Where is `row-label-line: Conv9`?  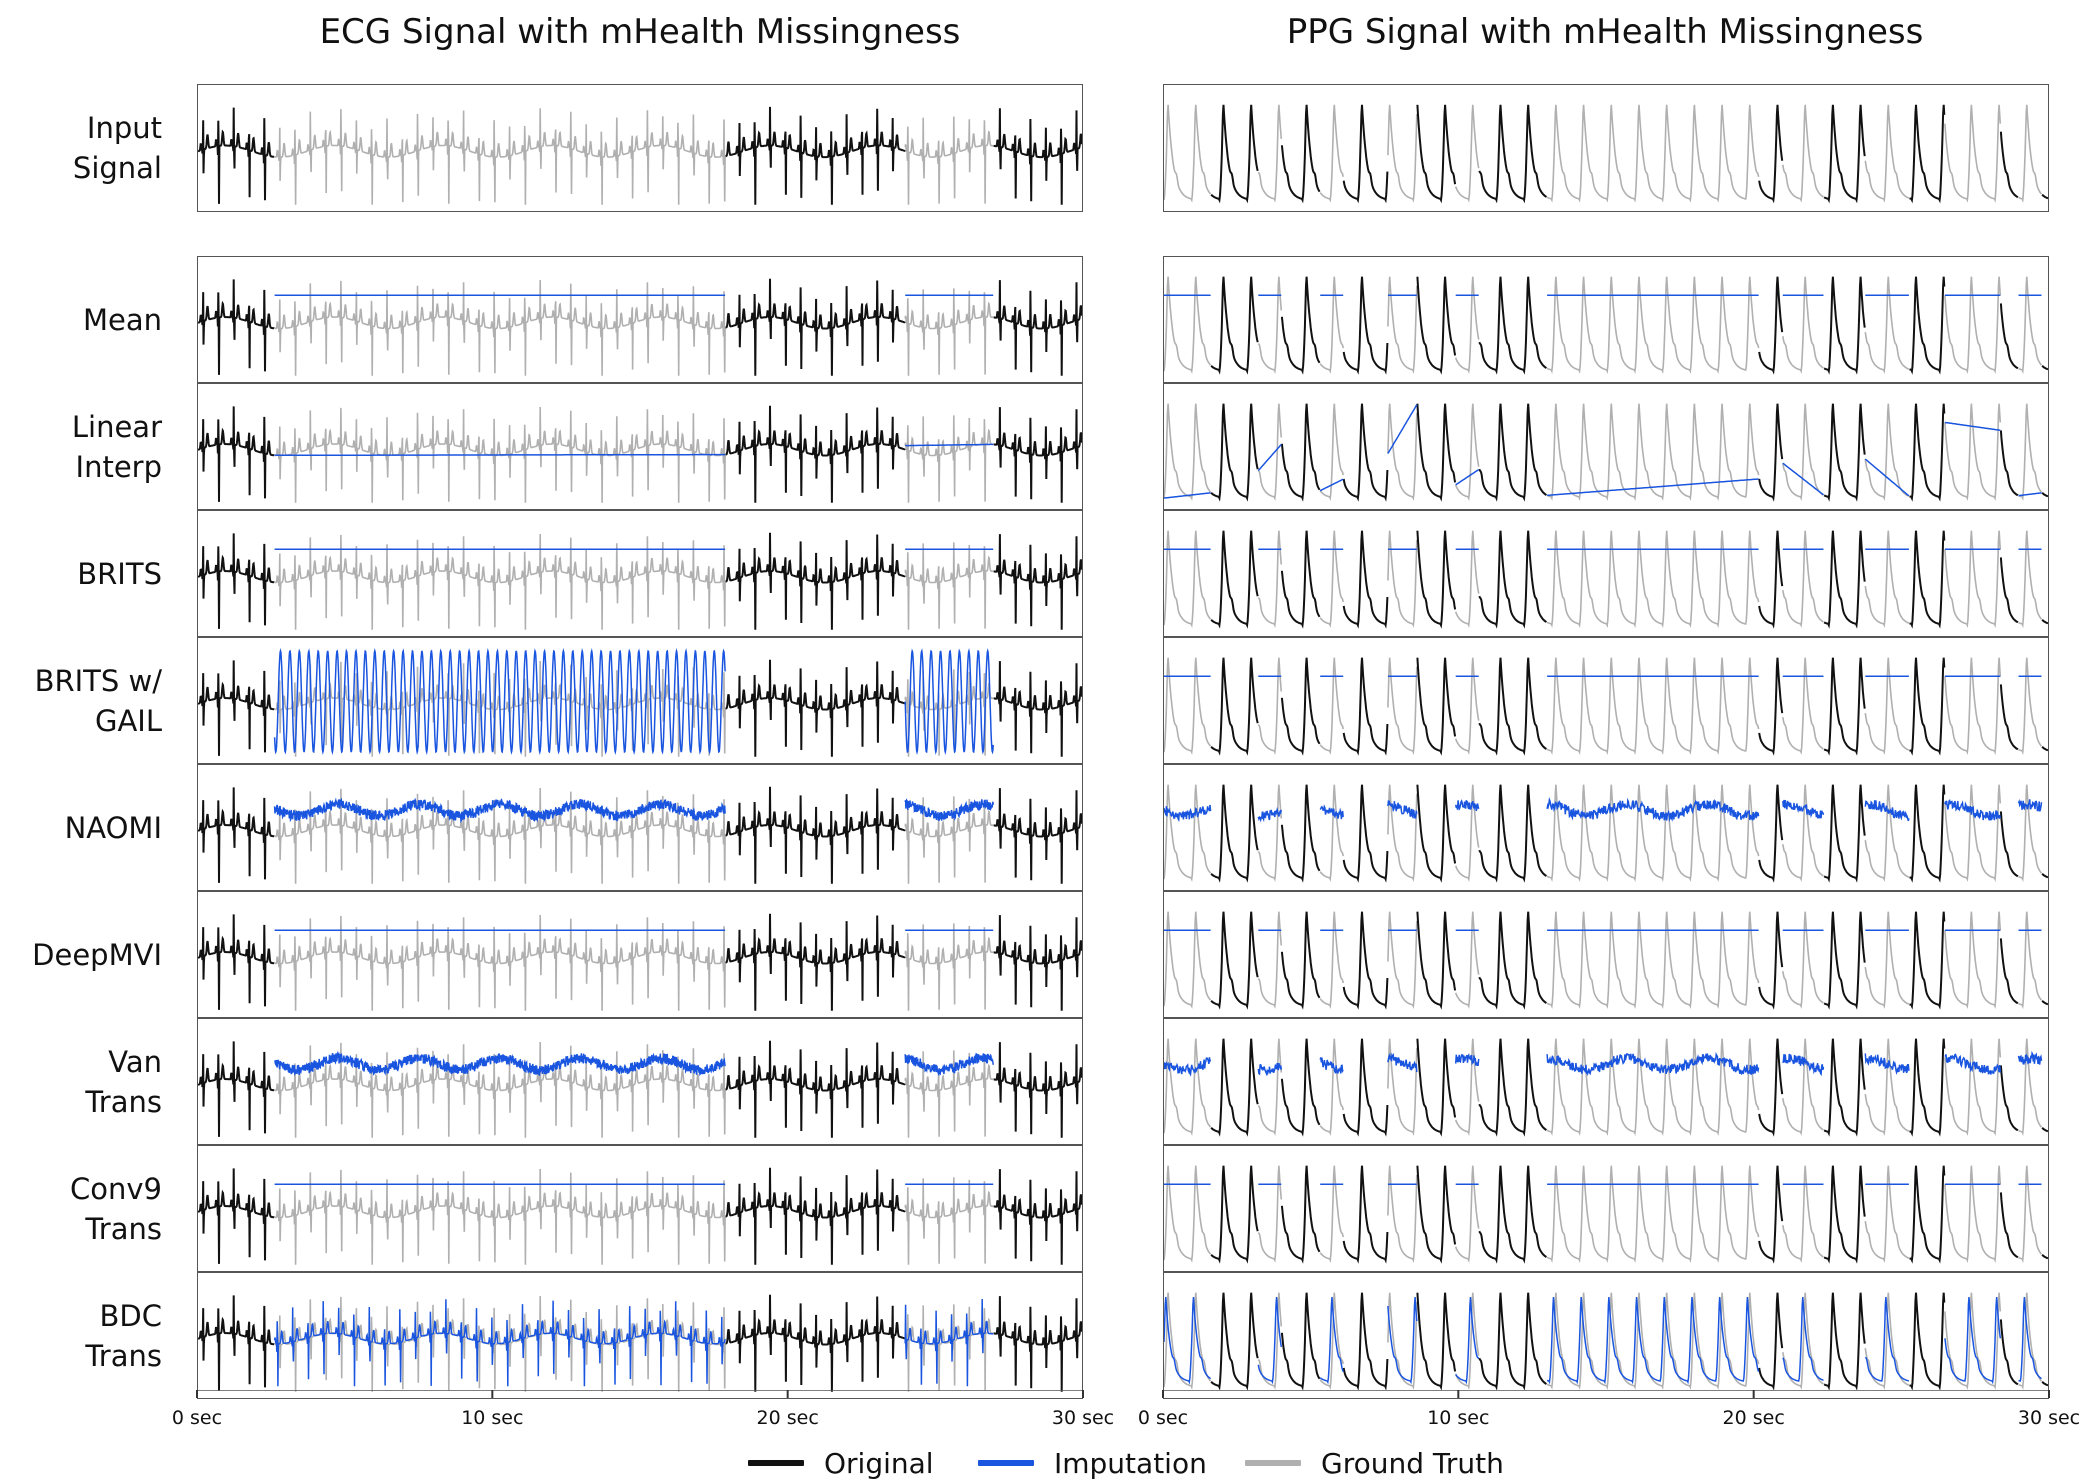 row-label-line: Conv9 is located at coordinates (116, 1188).